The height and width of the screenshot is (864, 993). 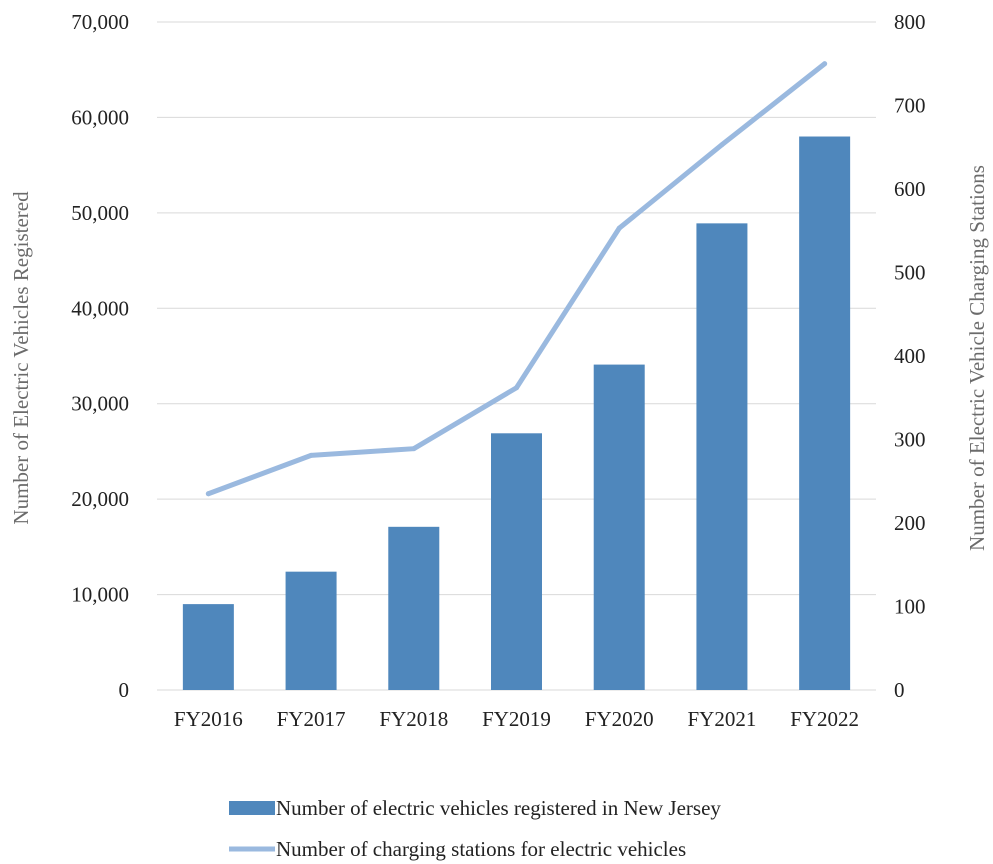 What do you see at coordinates (208, 719) in the screenshot?
I see `x-tick-label: FY2016` at bounding box center [208, 719].